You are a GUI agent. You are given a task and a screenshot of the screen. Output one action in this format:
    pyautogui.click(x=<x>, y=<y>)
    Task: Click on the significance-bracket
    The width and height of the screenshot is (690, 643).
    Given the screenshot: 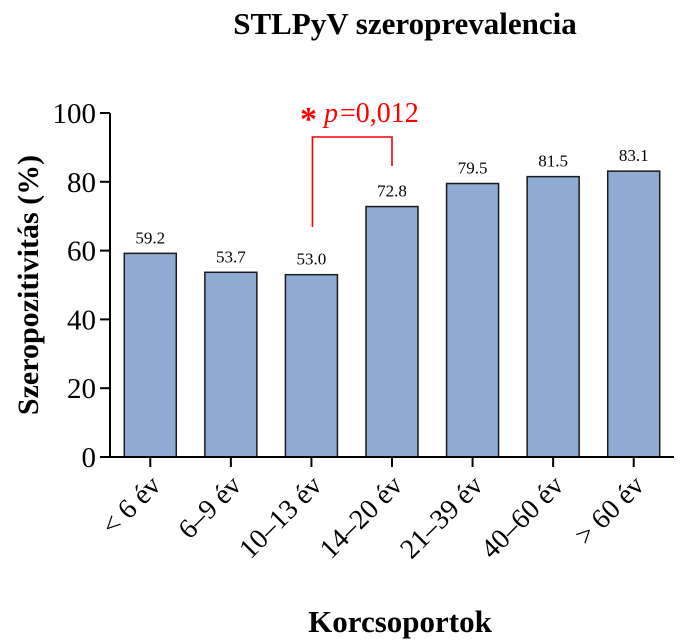 What is the action you would take?
    pyautogui.click(x=352, y=181)
    